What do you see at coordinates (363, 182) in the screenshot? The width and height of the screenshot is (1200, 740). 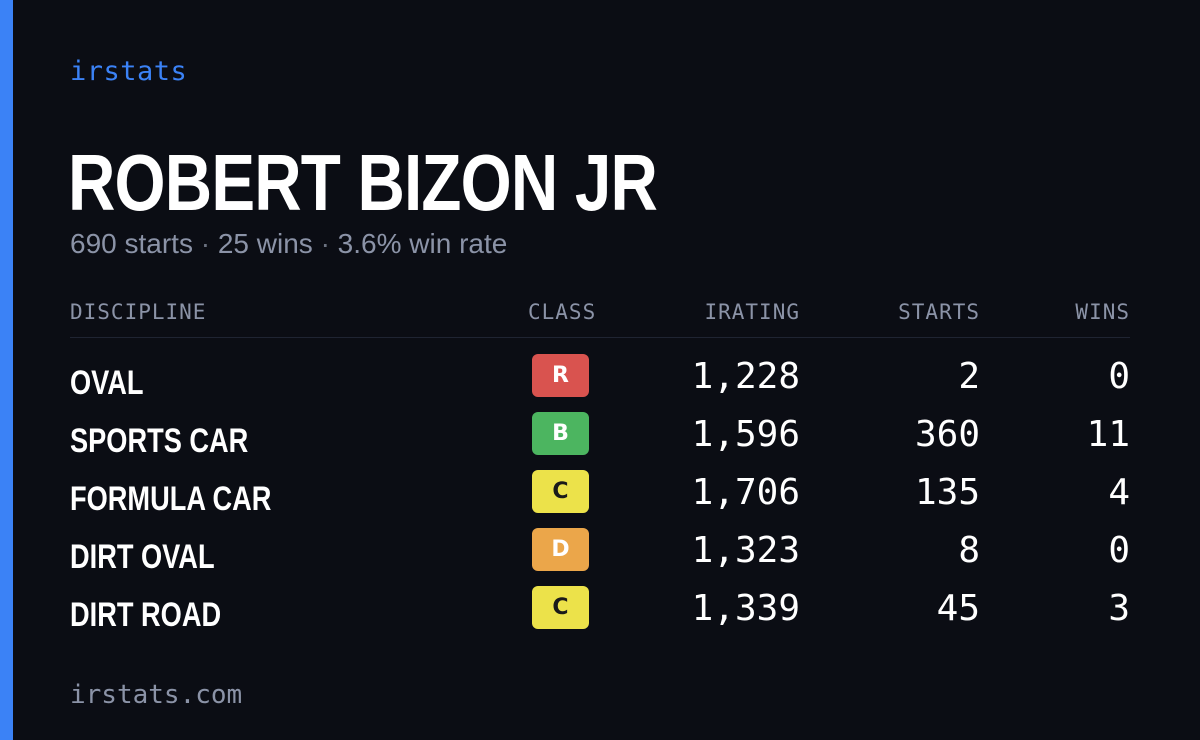 I see `driver-name: ROBERT BIZON JR` at bounding box center [363, 182].